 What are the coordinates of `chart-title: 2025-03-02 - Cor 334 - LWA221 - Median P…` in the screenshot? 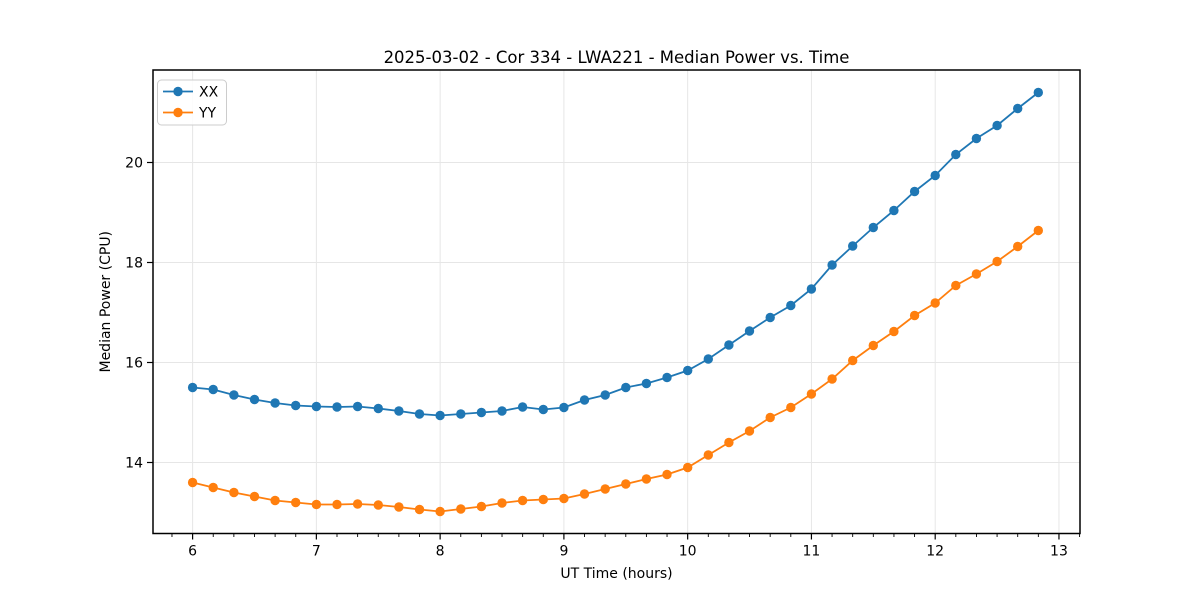 It's located at (617, 57).